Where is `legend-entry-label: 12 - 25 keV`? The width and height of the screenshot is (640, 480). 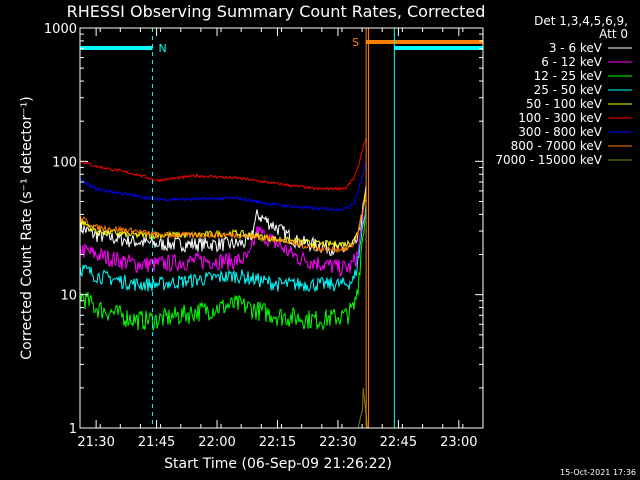 legend-entry-label: 12 - 25 keV is located at coordinates (568, 76).